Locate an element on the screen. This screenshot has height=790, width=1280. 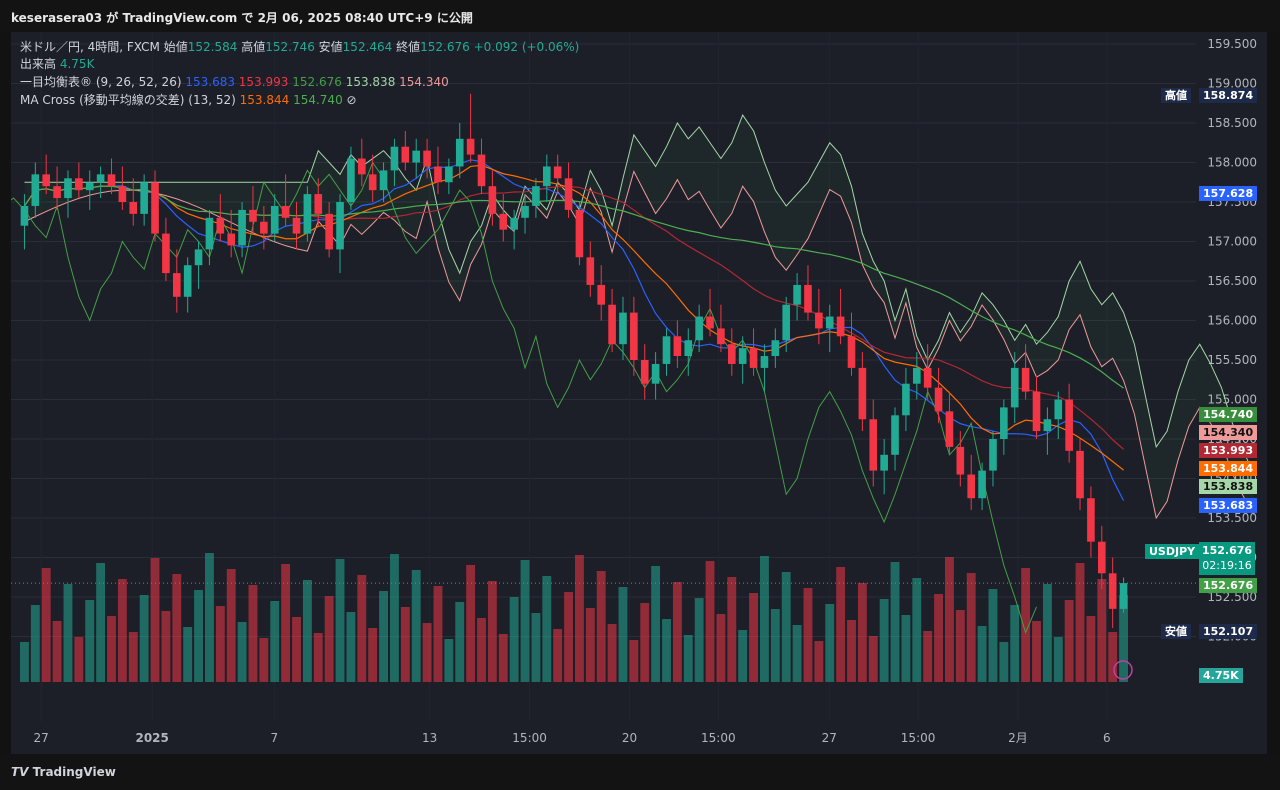
low-marker-value: 152.107 is located at coordinates (1228, 631).